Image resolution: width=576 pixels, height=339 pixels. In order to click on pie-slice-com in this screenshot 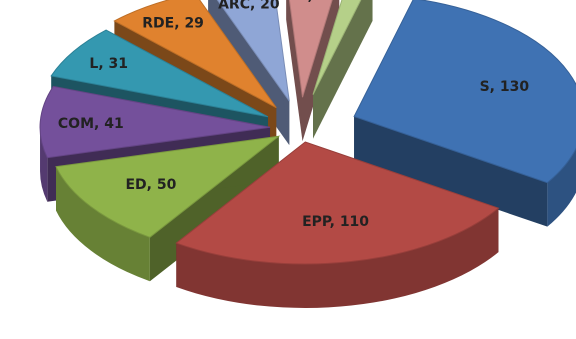, I will do `click(155, 122)`.